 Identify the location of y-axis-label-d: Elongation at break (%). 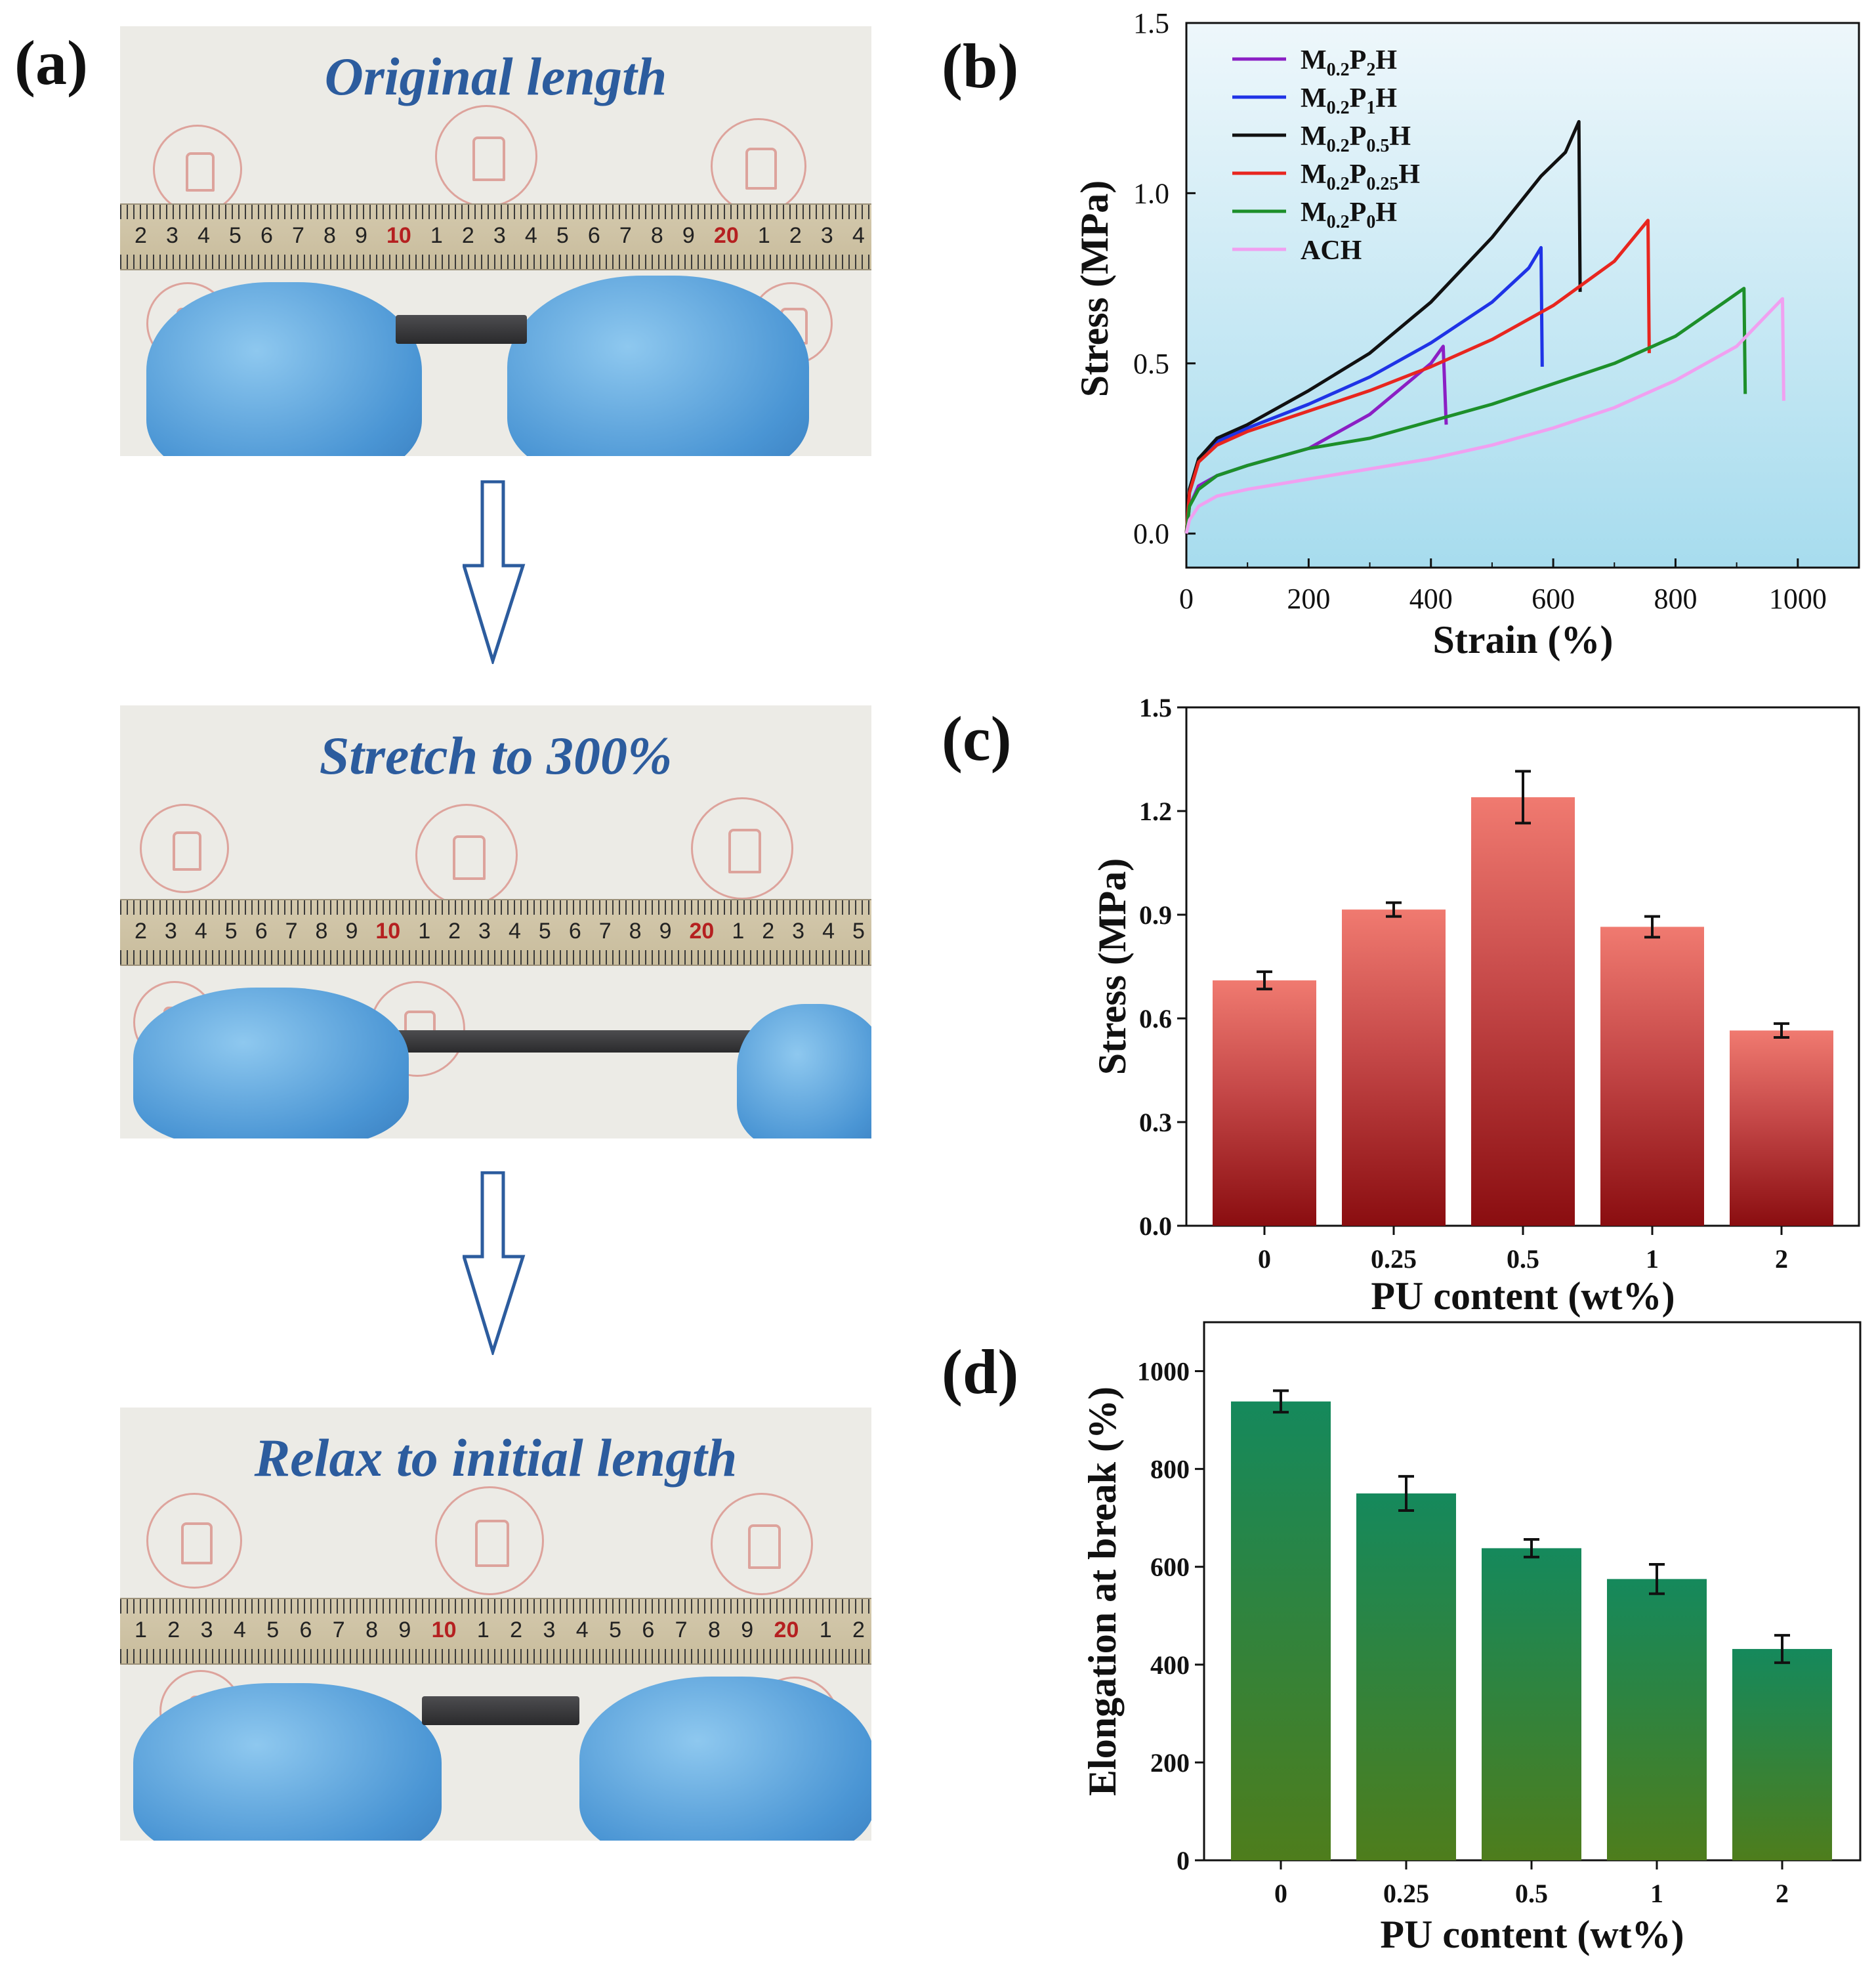
(1102, 1591).